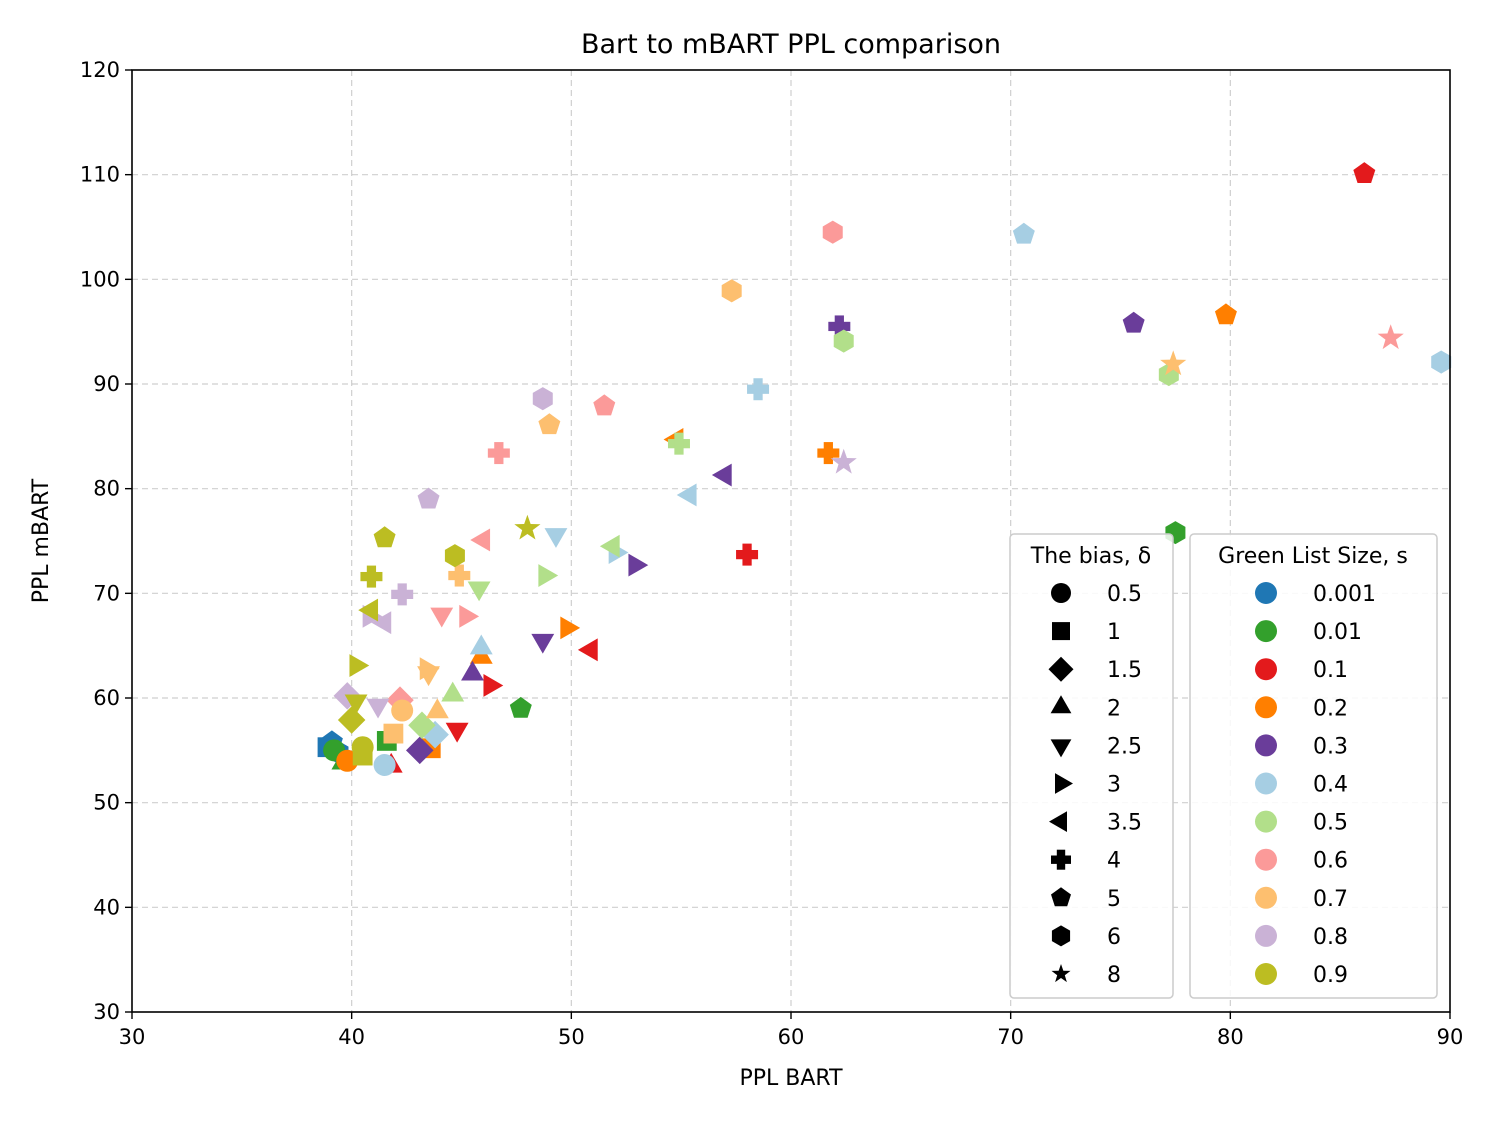  I want to click on bias-legend-box, so click(1091, 766).